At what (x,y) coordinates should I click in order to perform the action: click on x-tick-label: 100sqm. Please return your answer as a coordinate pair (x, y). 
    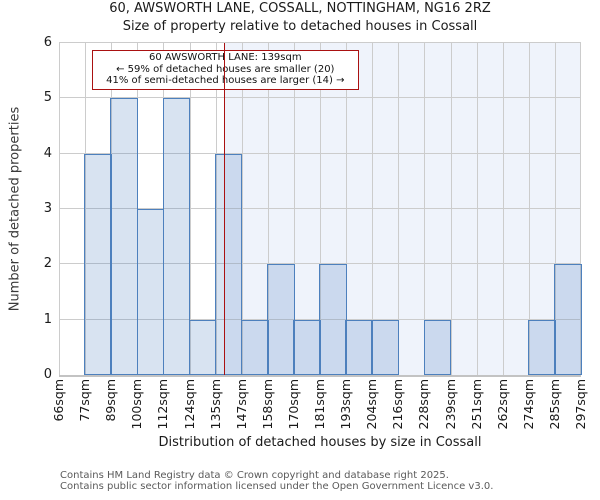
    Looking at the image, I should click on (137, 404).